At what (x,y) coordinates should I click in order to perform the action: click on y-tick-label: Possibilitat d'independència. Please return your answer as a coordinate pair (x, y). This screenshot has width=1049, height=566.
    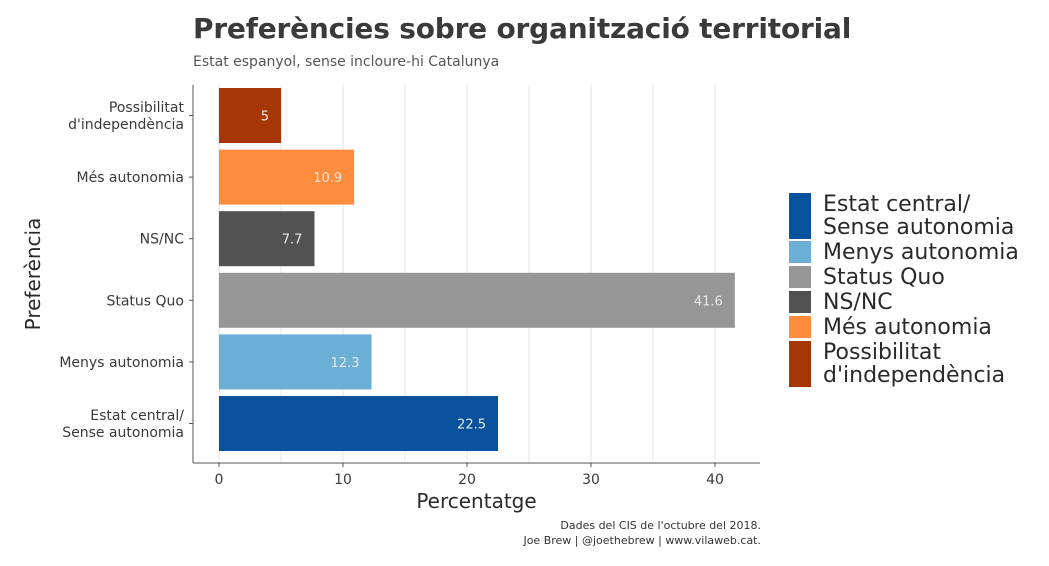
    Looking at the image, I should click on (126, 116).